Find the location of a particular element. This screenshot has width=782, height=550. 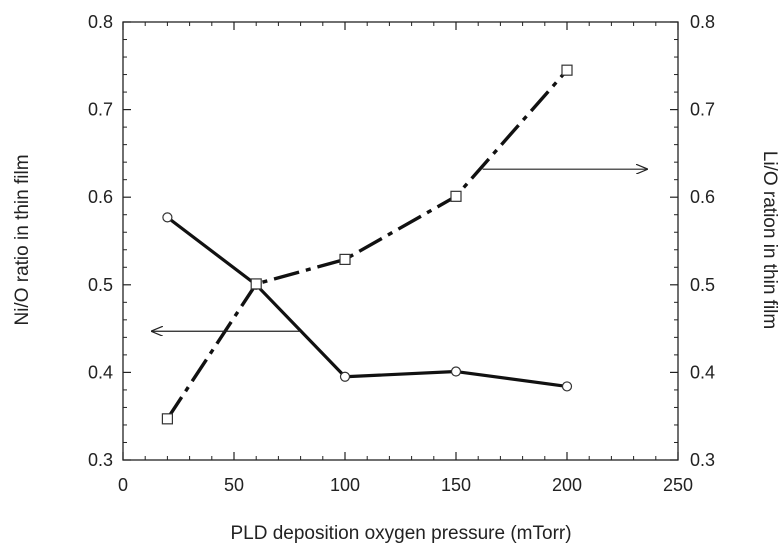

y-right-tick-label: 0.5 is located at coordinates (702, 285).